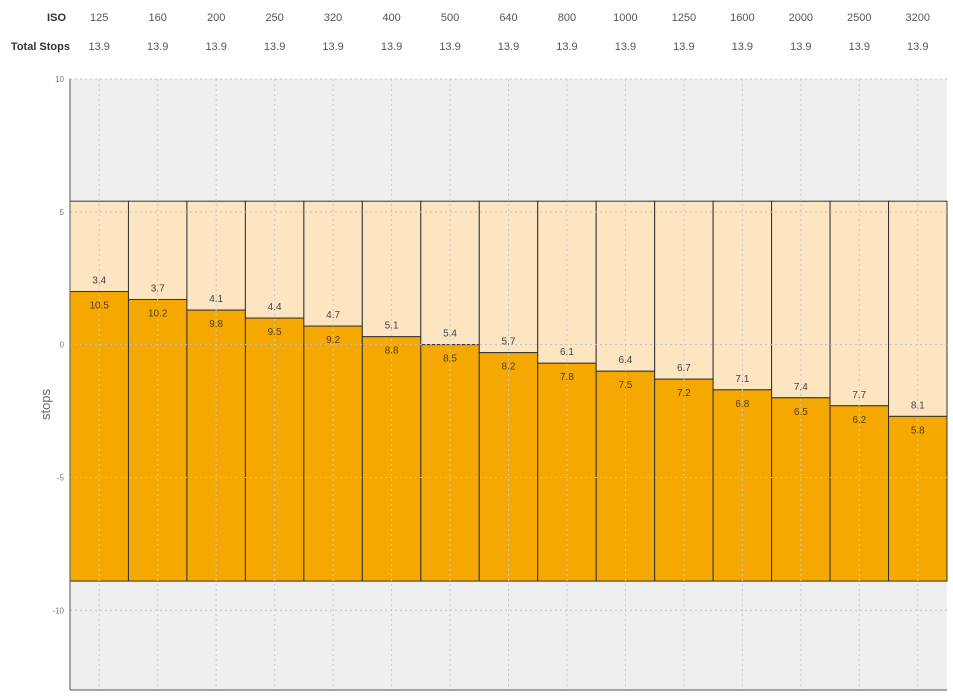 The width and height of the screenshot is (953, 698). I want to click on value-label-upper: 7.1, so click(742, 379).